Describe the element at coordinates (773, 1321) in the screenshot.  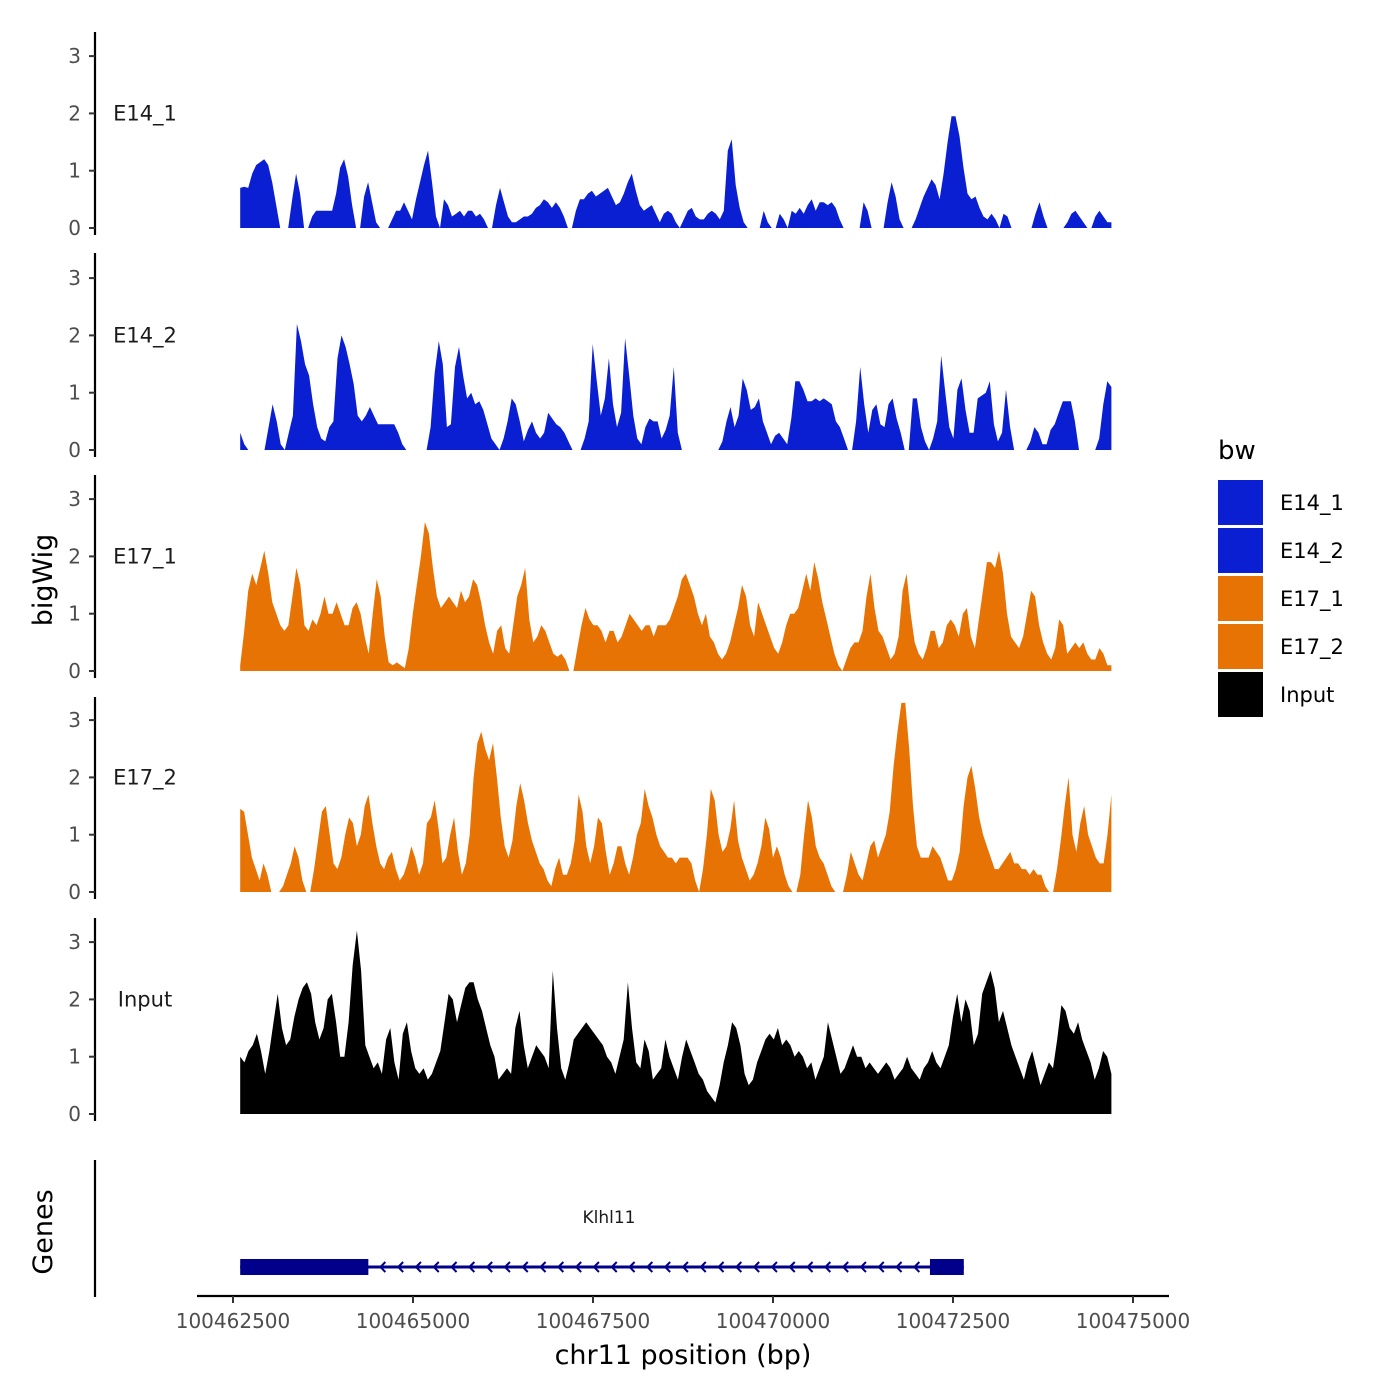
I see `x-tick-label: 100470000` at that location.